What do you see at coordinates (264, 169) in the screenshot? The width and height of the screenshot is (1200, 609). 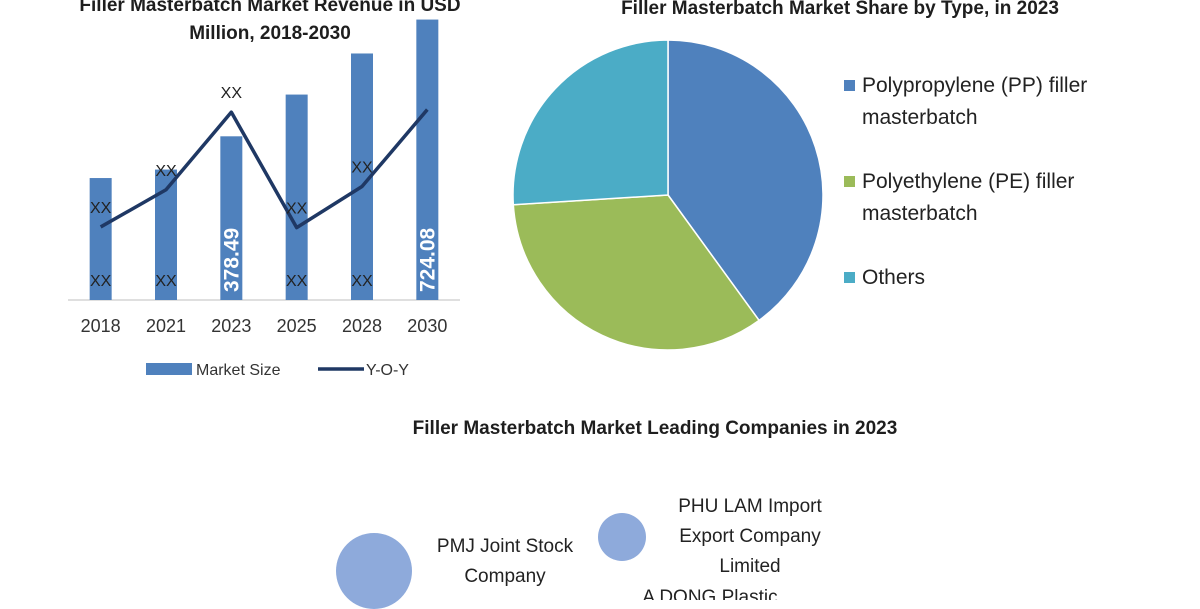 I see `yoy-line` at bounding box center [264, 169].